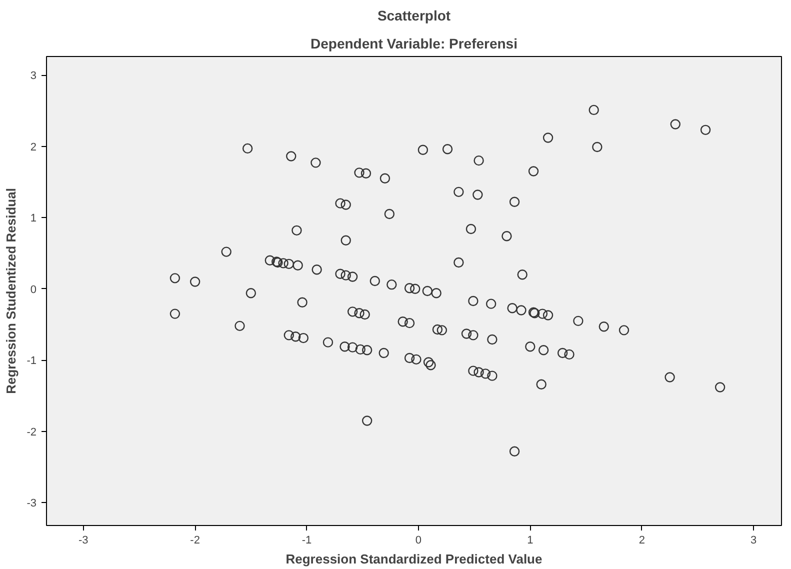  What do you see at coordinates (31, 504) in the screenshot?
I see `y-tick-label: -3` at bounding box center [31, 504].